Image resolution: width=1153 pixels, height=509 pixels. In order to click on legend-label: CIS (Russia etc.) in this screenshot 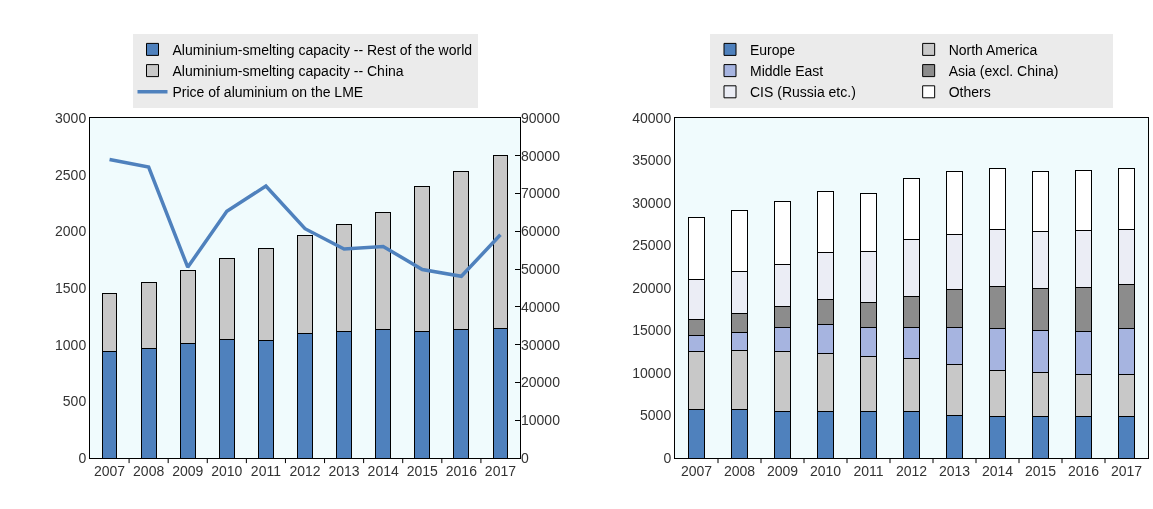, I will do `click(803, 92)`.